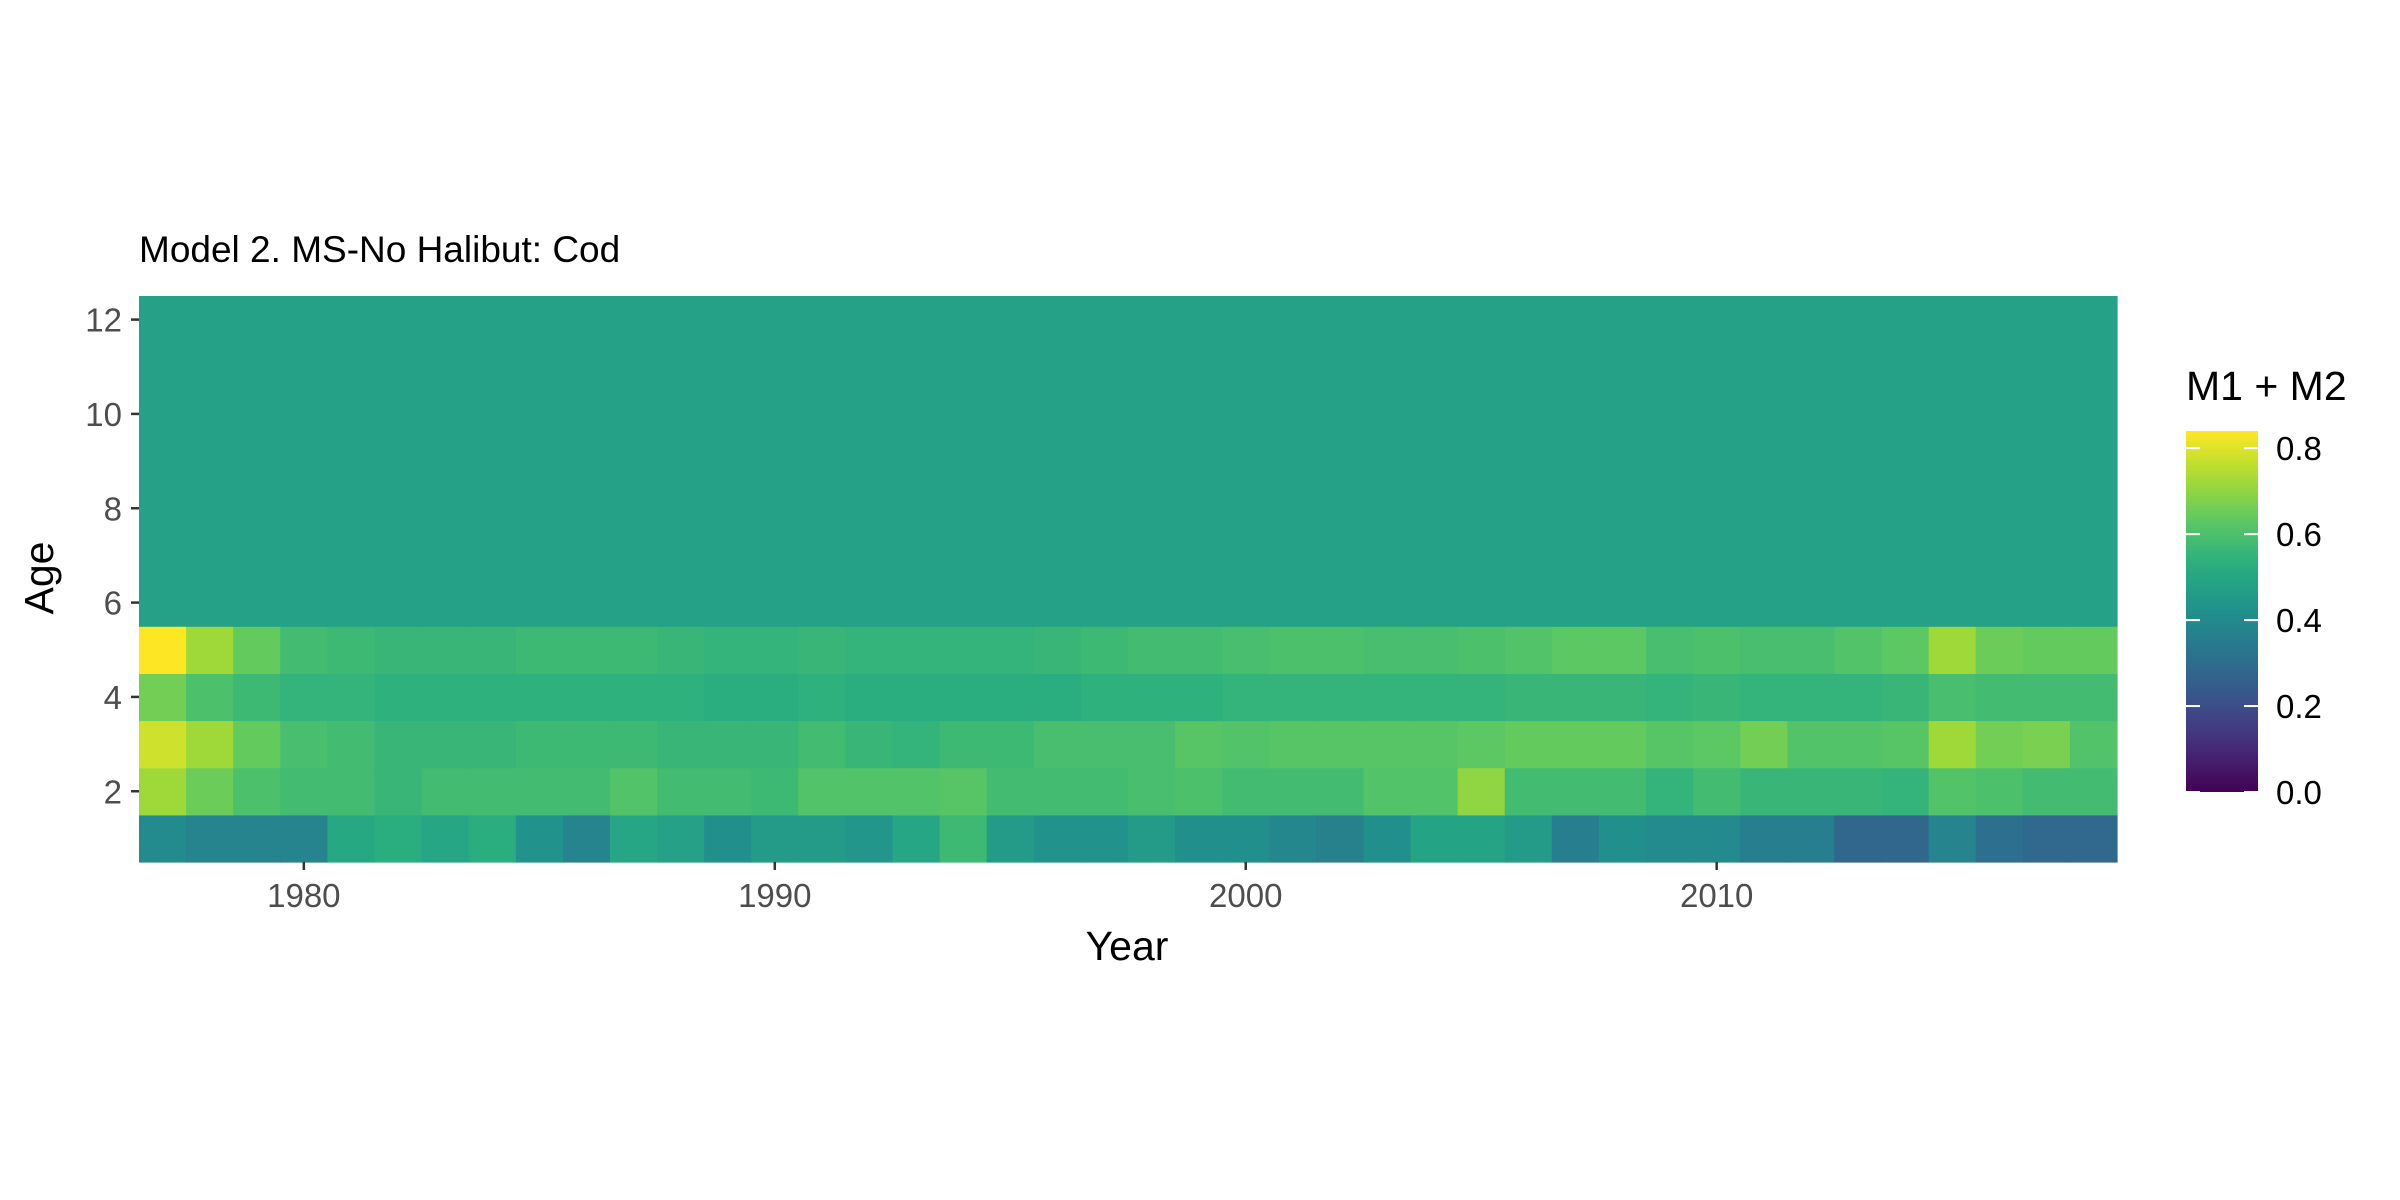 The height and width of the screenshot is (1200, 2400). I want to click on legend-tick-label: 0.6, so click(2299, 534).